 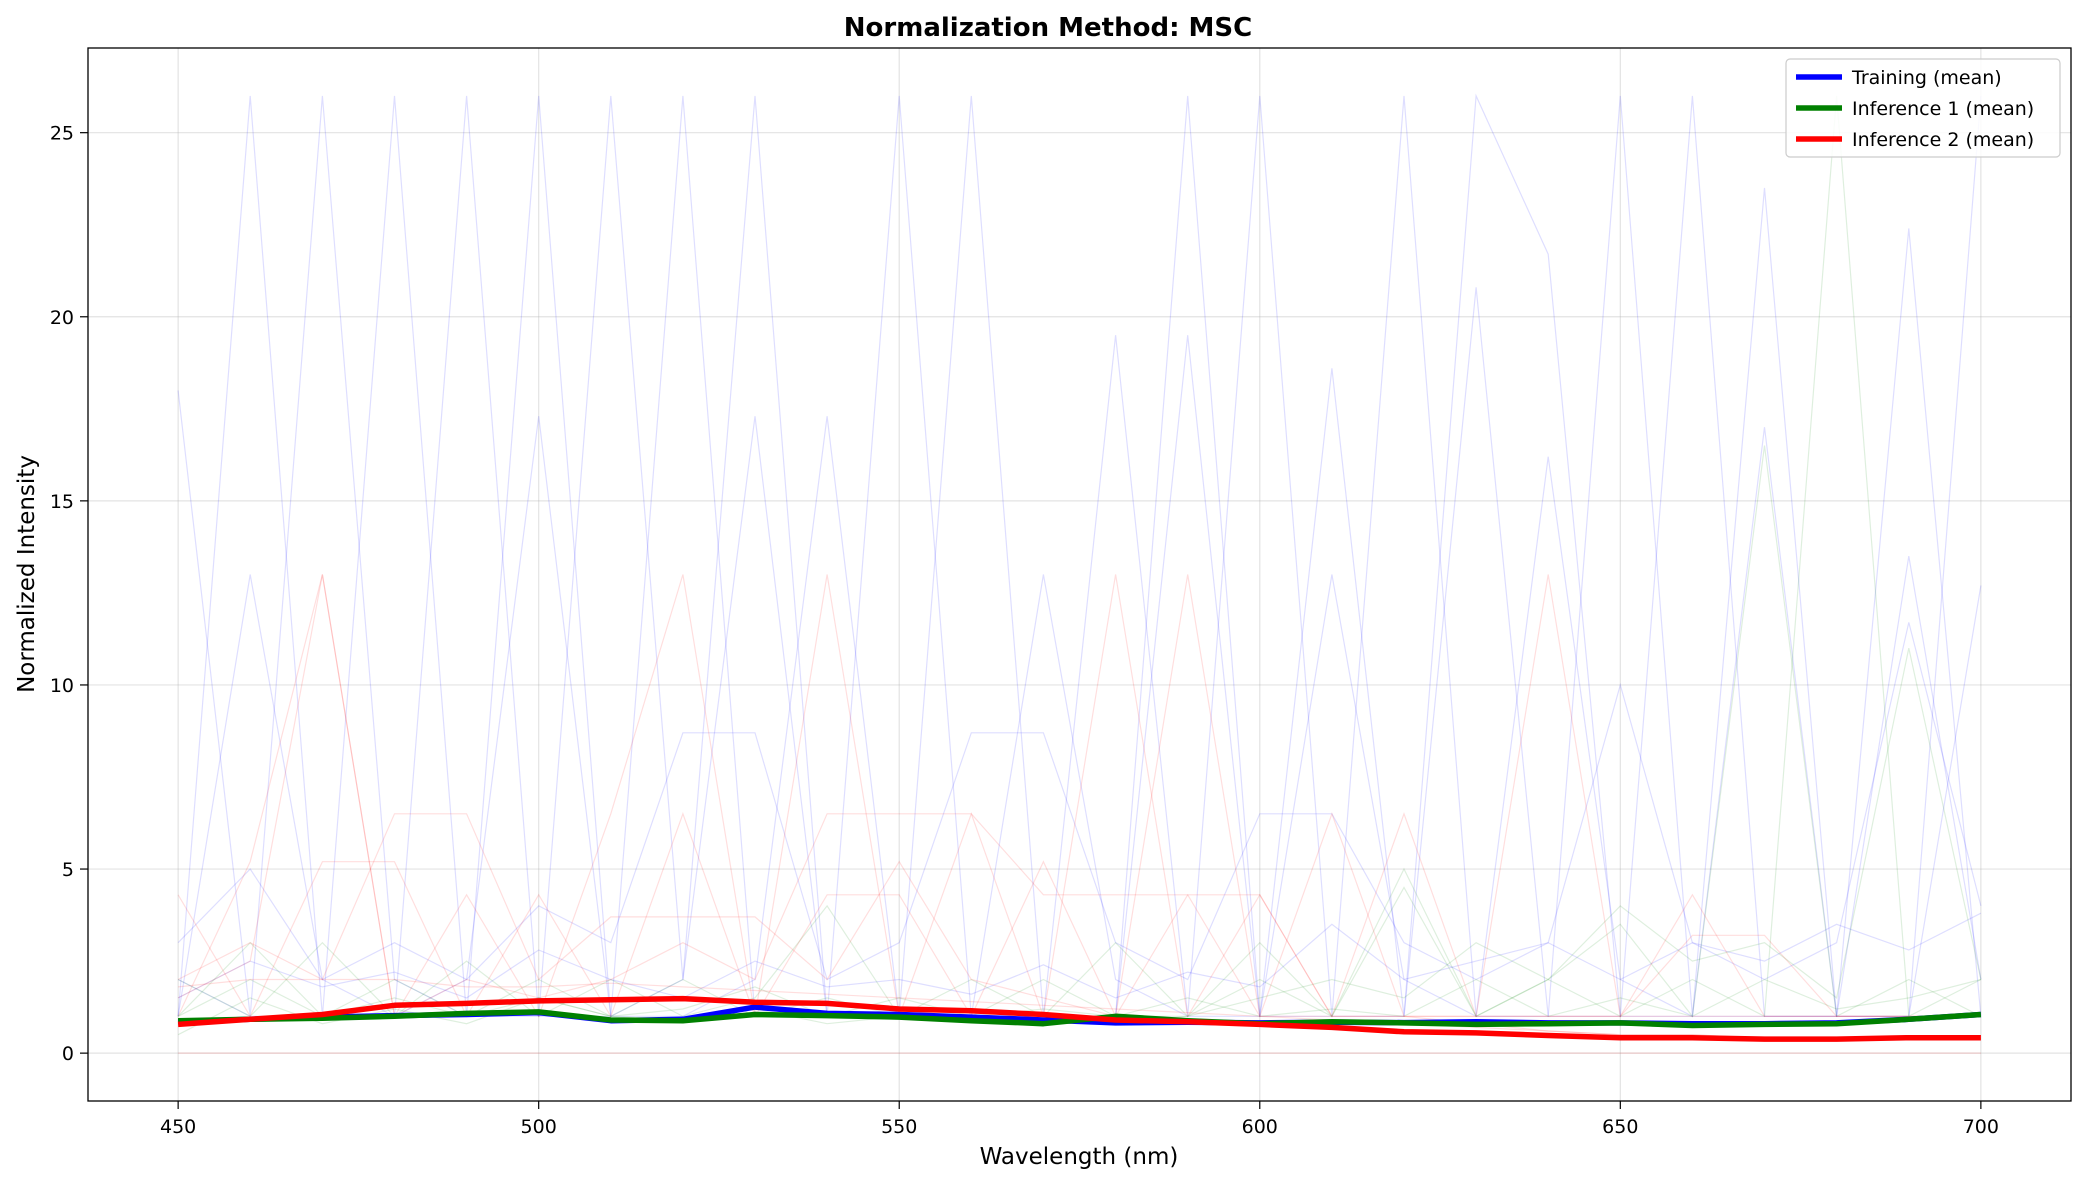 What do you see at coordinates (899, 1127) in the screenshot?
I see `x-tick-label: 550` at bounding box center [899, 1127].